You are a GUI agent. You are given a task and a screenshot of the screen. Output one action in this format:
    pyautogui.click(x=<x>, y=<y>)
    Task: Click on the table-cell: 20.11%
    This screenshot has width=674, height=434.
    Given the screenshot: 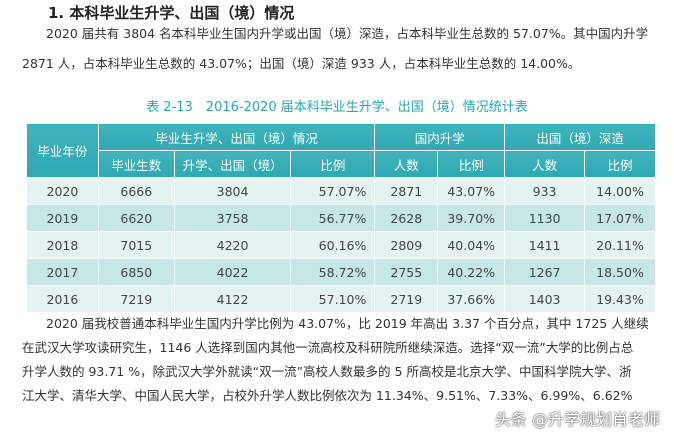 What is the action you would take?
    pyautogui.click(x=620, y=245)
    